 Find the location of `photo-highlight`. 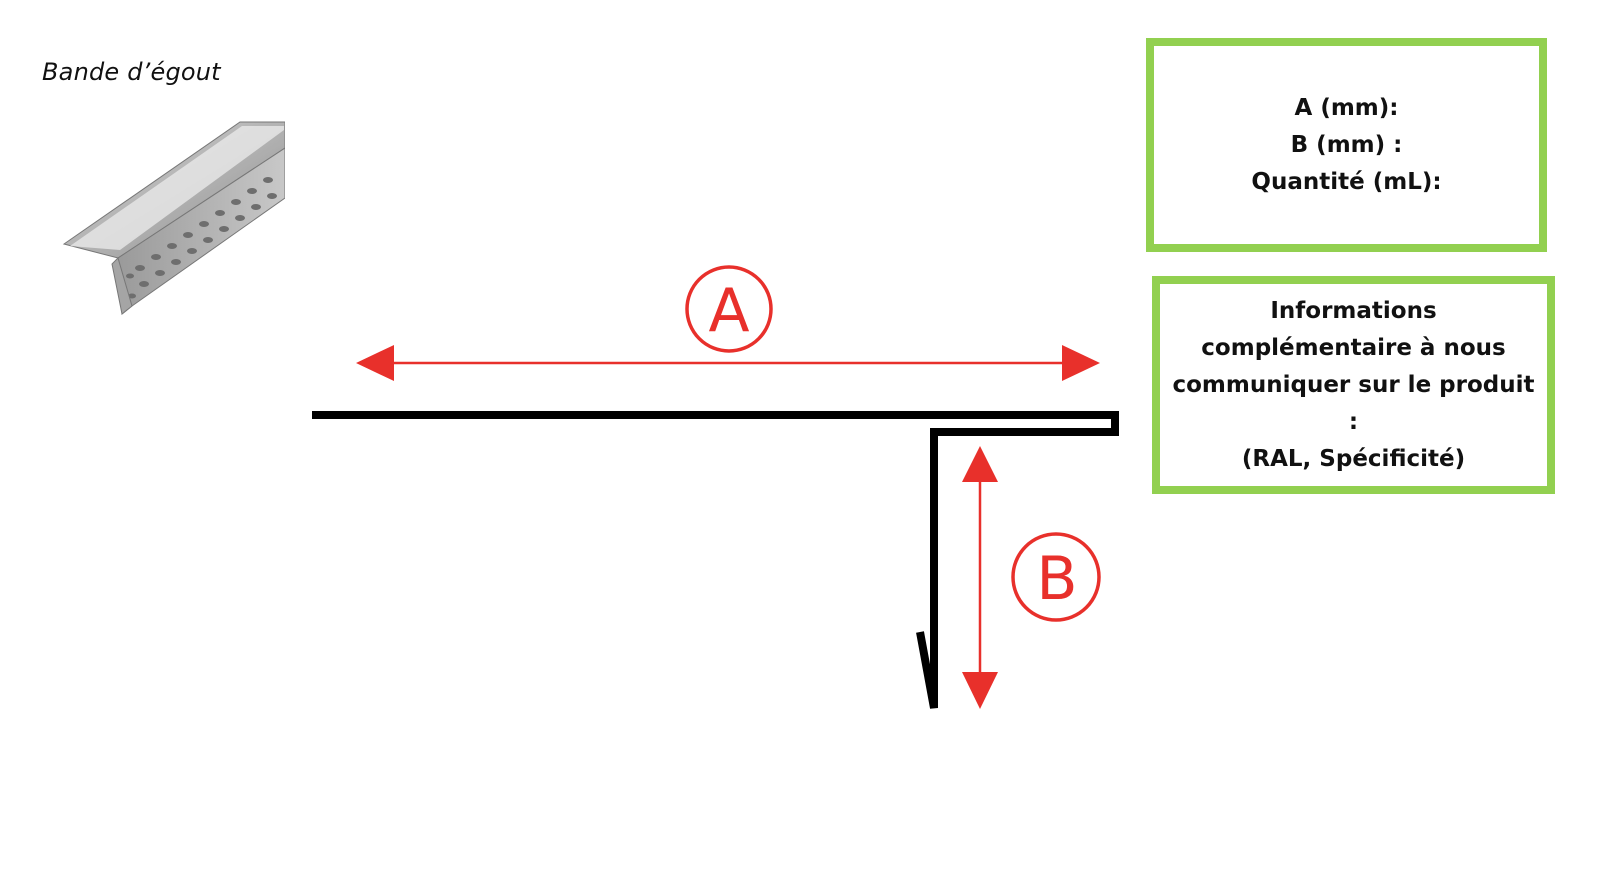

photo-highlight is located at coordinates (177, 188).